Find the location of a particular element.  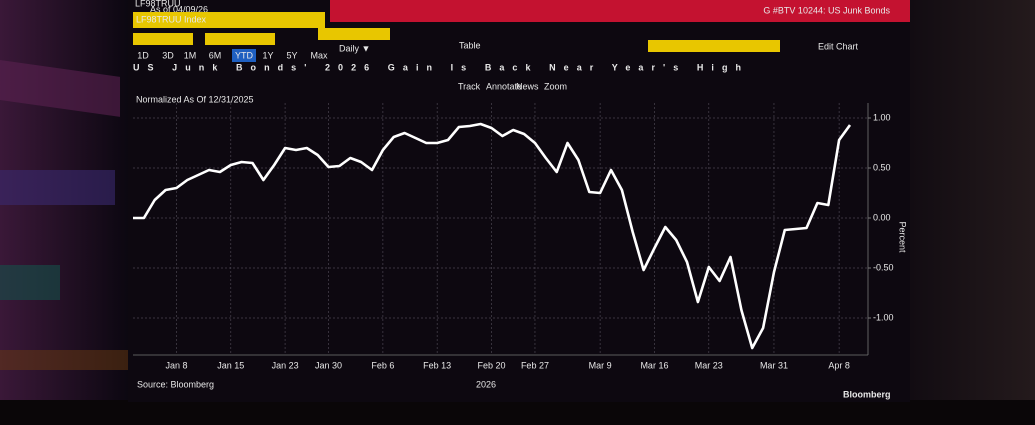

tool-button: News is located at coordinates (527, 86).